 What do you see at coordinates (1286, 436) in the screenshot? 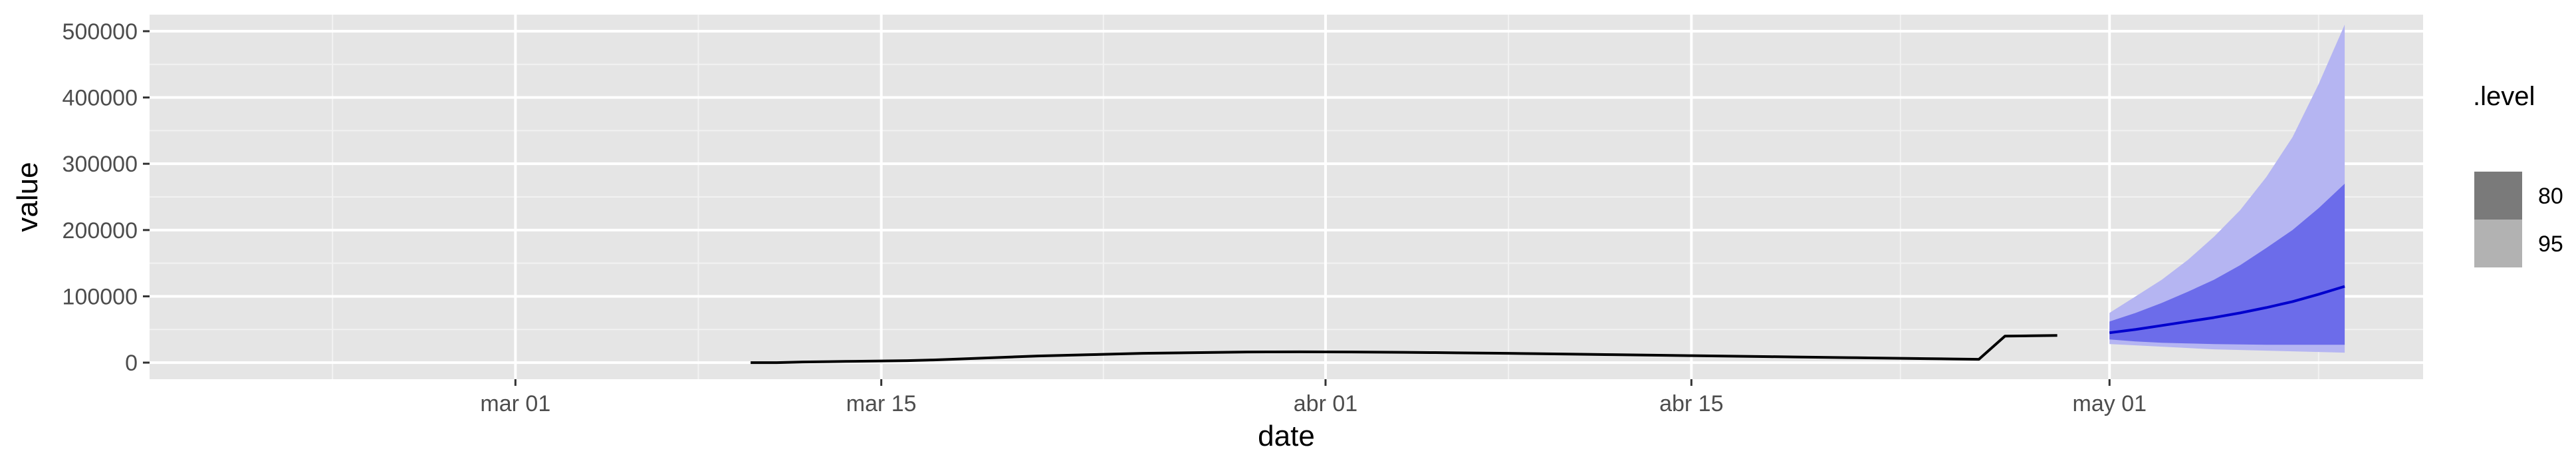
I see `x-axis-title: date` at bounding box center [1286, 436].